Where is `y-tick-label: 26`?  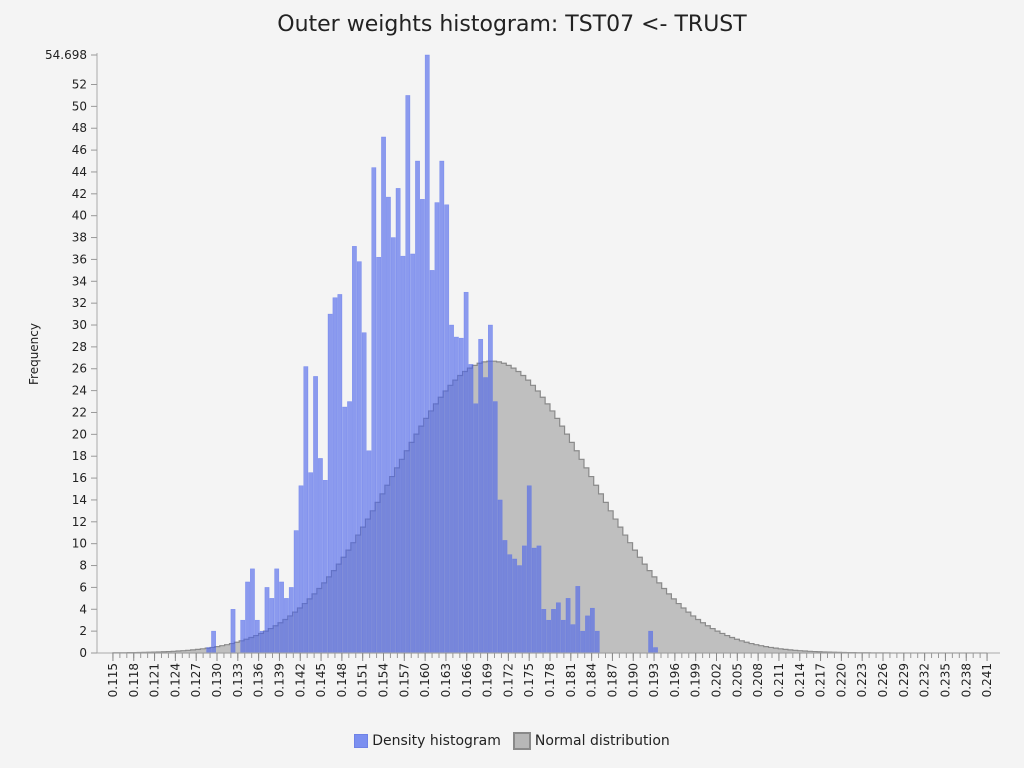
y-tick-label: 26 is located at coordinates (79, 369).